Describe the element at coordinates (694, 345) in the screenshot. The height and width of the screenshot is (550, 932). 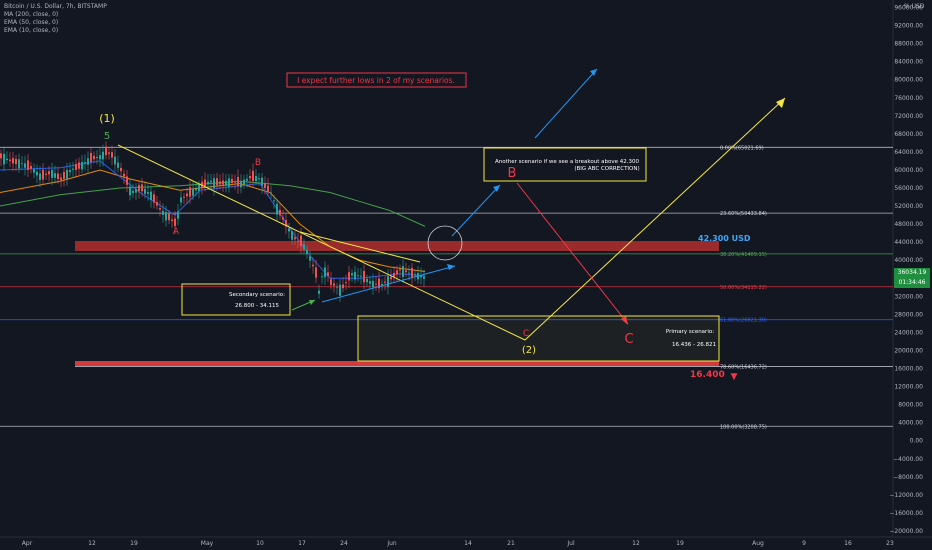
I see `primary-scenario-range: 16.436 - 26.821` at that location.